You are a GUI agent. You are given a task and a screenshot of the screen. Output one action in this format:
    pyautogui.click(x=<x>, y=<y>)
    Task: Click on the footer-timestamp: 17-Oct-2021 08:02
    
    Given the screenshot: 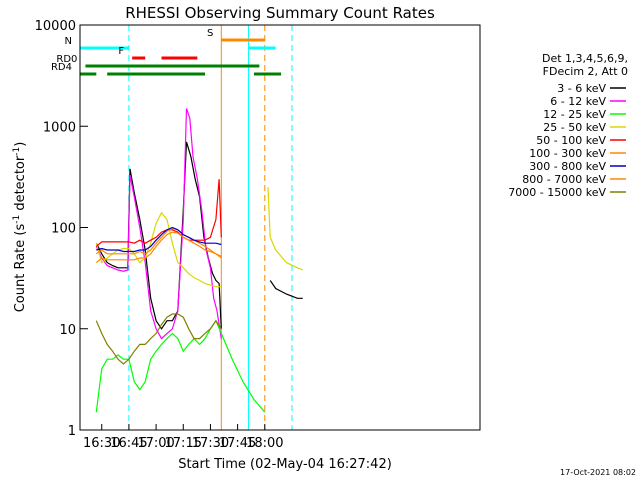 What is the action you would take?
    pyautogui.click(x=598, y=472)
    